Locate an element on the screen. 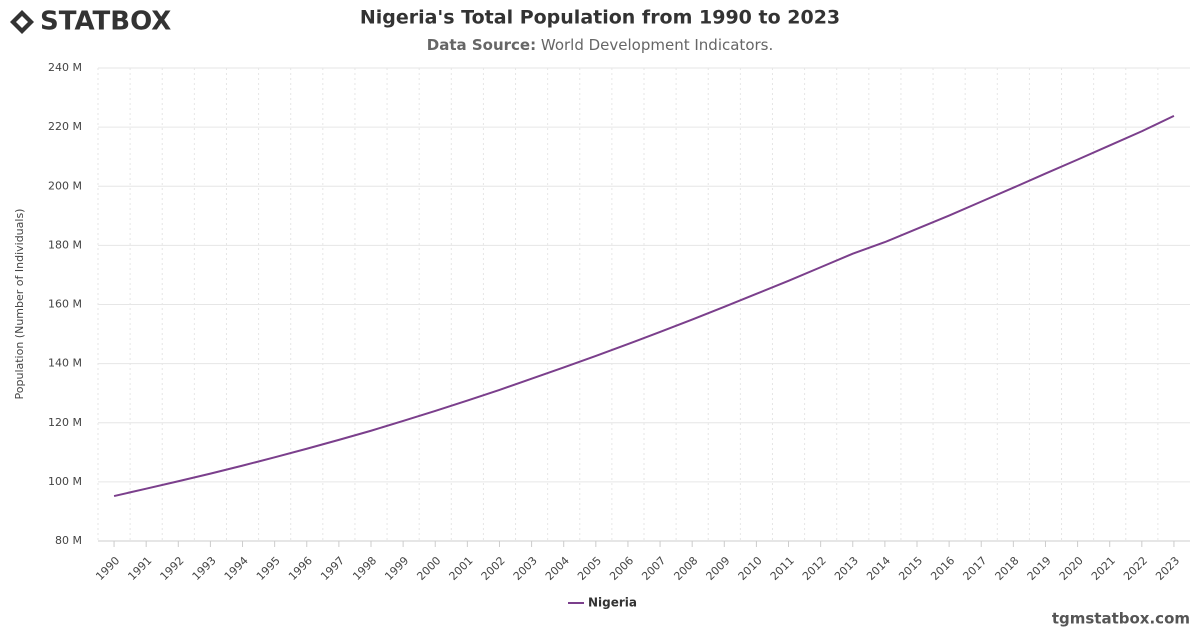  x-tick-label: 1992 is located at coordinates (172, 568).